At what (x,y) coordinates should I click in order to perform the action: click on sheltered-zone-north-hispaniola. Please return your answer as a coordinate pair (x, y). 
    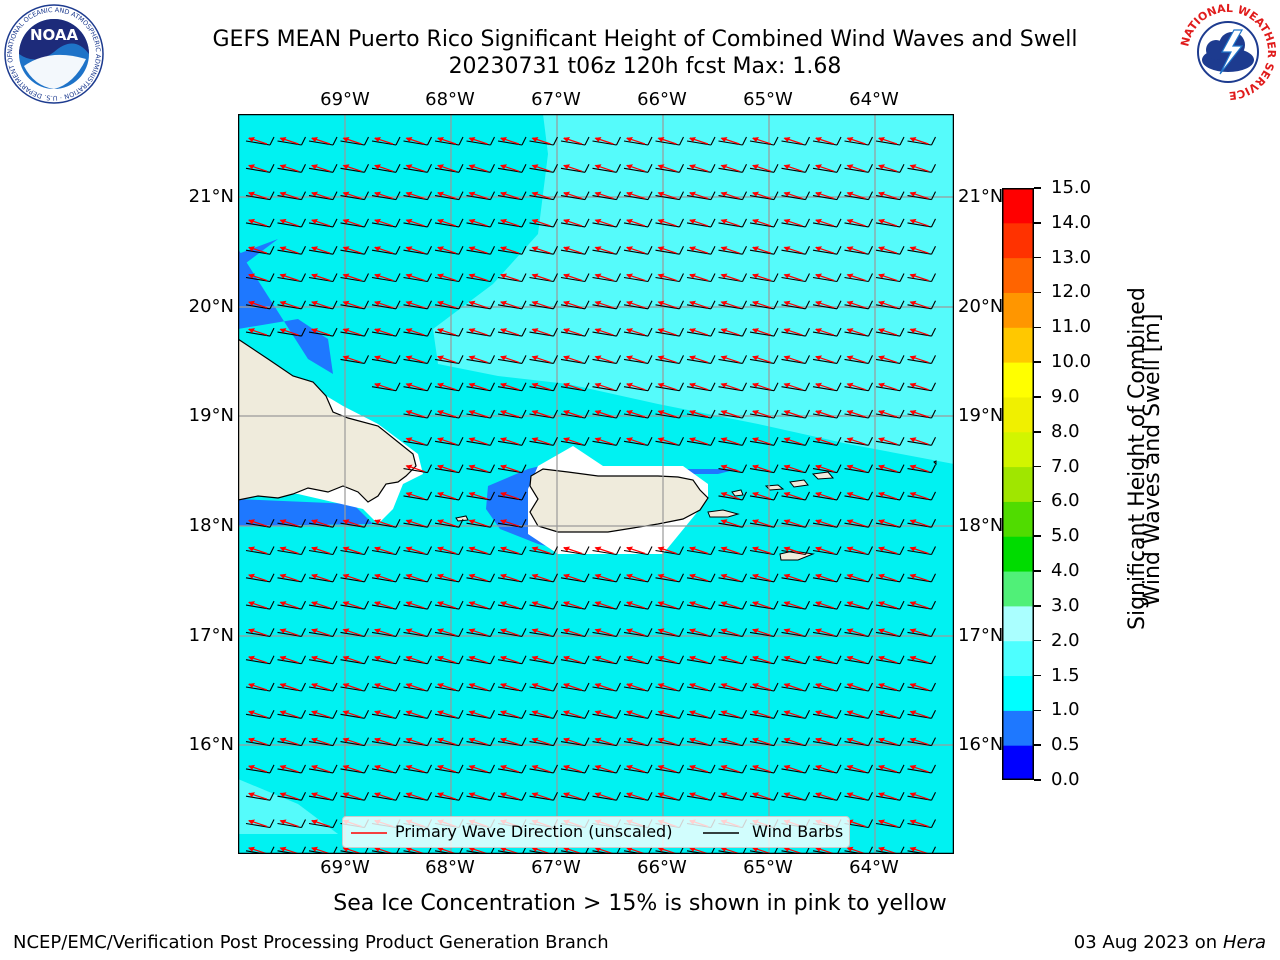
    Looking at the image, I should click on (285, 309).